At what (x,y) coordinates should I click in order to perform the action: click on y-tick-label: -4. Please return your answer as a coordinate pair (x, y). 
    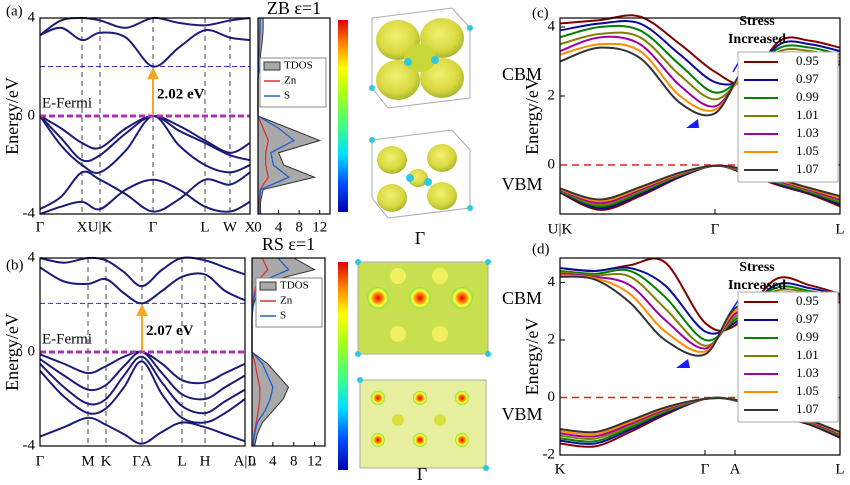
    Looking at the image, I should click on (29, 445).